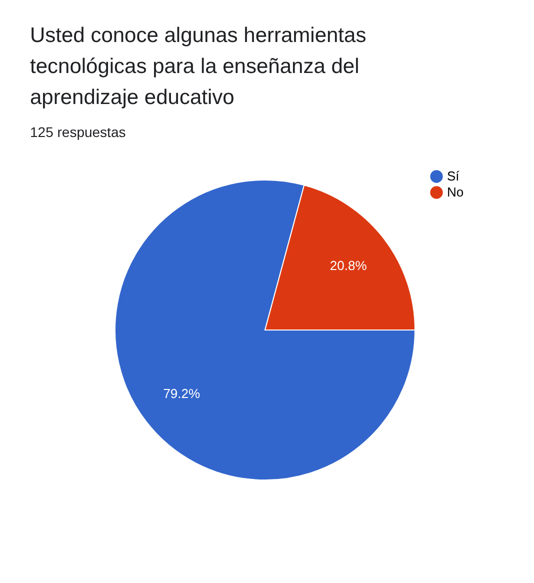 The width and height of the screenshot is (534, 583). What do you see at coordinates (349, 266) in the screenshot?
I see `data-label: 20.8%` at bounding box center [349, 266].